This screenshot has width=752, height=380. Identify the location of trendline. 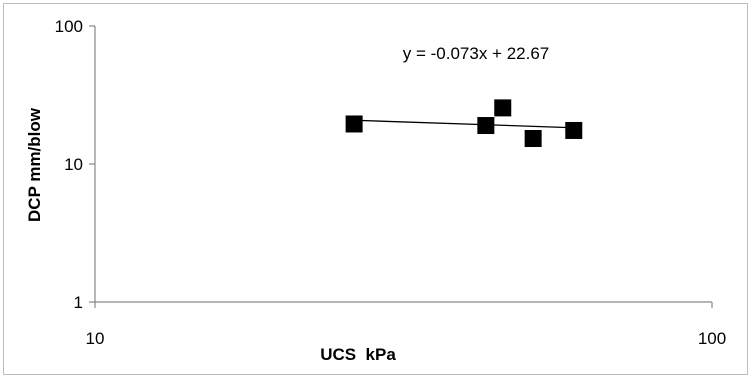
(464, 124).